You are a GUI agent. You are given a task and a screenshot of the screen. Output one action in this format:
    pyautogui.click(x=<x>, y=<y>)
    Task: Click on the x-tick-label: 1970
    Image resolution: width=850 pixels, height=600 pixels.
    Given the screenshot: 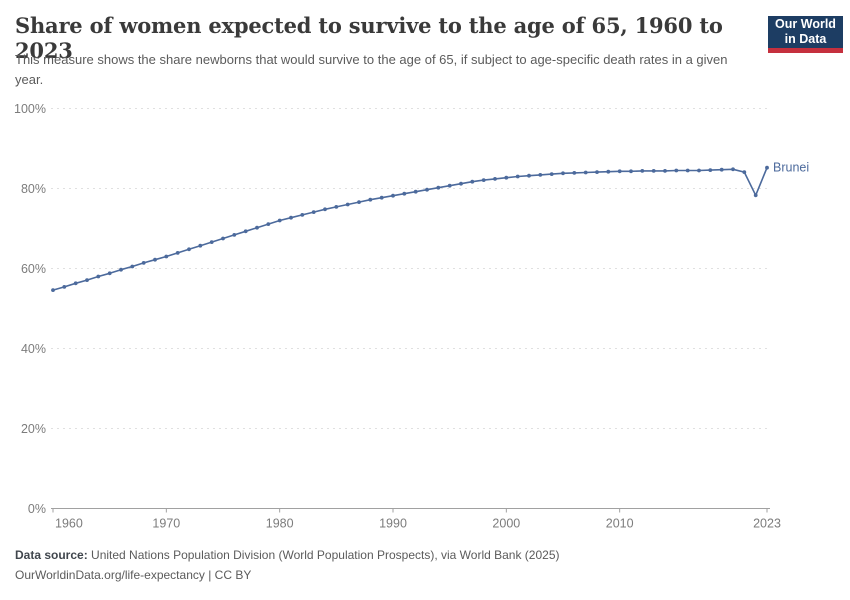 What is the action you would take?
    pyautogui.click(x=166, y=524)
    